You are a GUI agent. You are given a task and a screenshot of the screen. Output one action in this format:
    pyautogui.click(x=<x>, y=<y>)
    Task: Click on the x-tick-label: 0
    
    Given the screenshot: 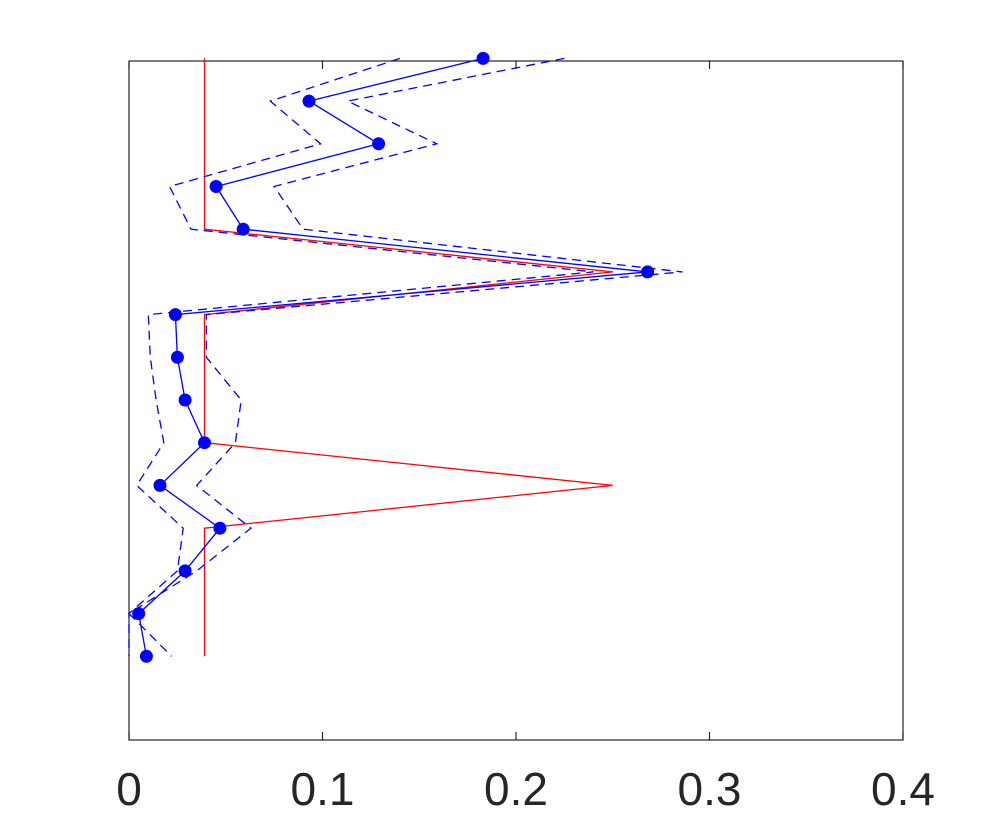 What is the action you would take?
    pyautogui.click(x=129, y=789)
    